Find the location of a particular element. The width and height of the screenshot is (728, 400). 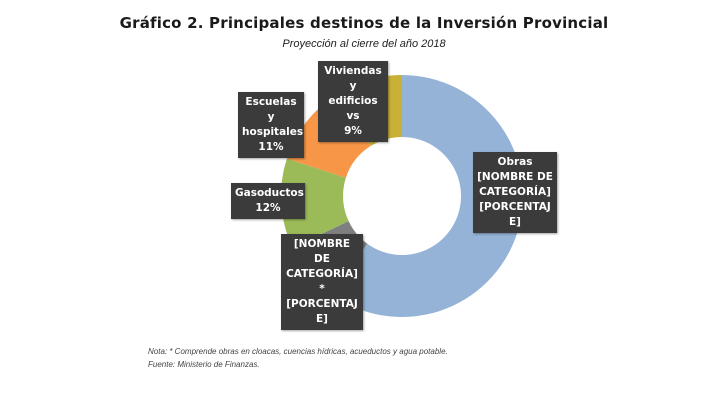

slice-label-other: [NOMBRE DE CATEGORÍA] * [PORCENTAJ E] is located at coordinates (322, 282).